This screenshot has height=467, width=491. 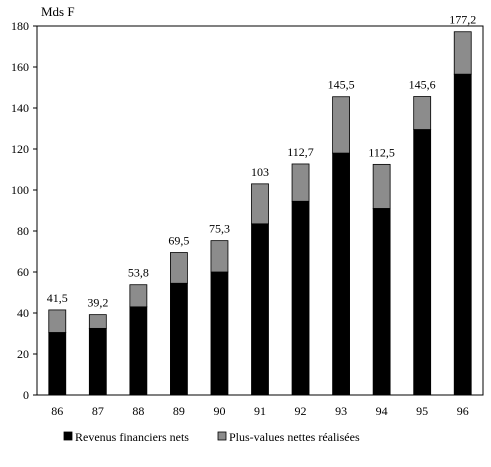 What do you see at coordinates (341, 85) in the screenshot?
I see `bar-total-label: 145,5` at bounding box center [341, 85].